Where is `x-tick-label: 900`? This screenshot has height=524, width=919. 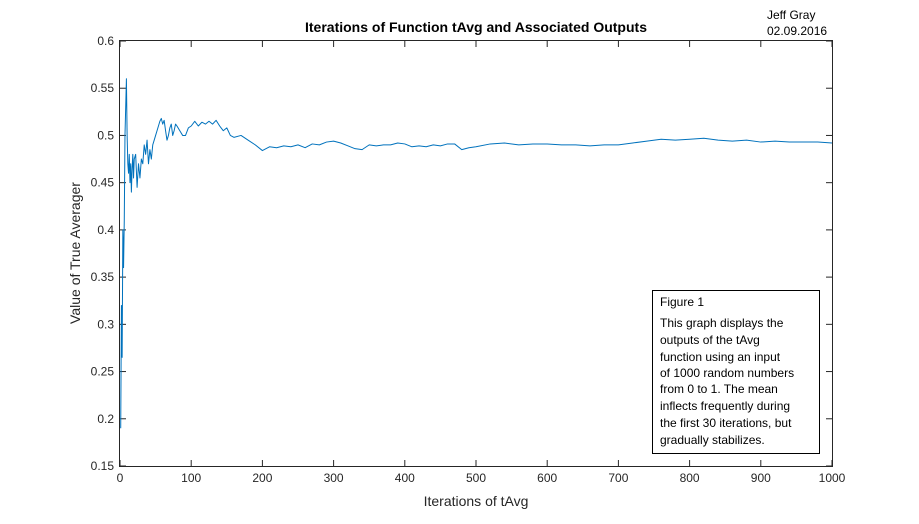
x-tick-label: 900 is located at coordinates (761, 478).